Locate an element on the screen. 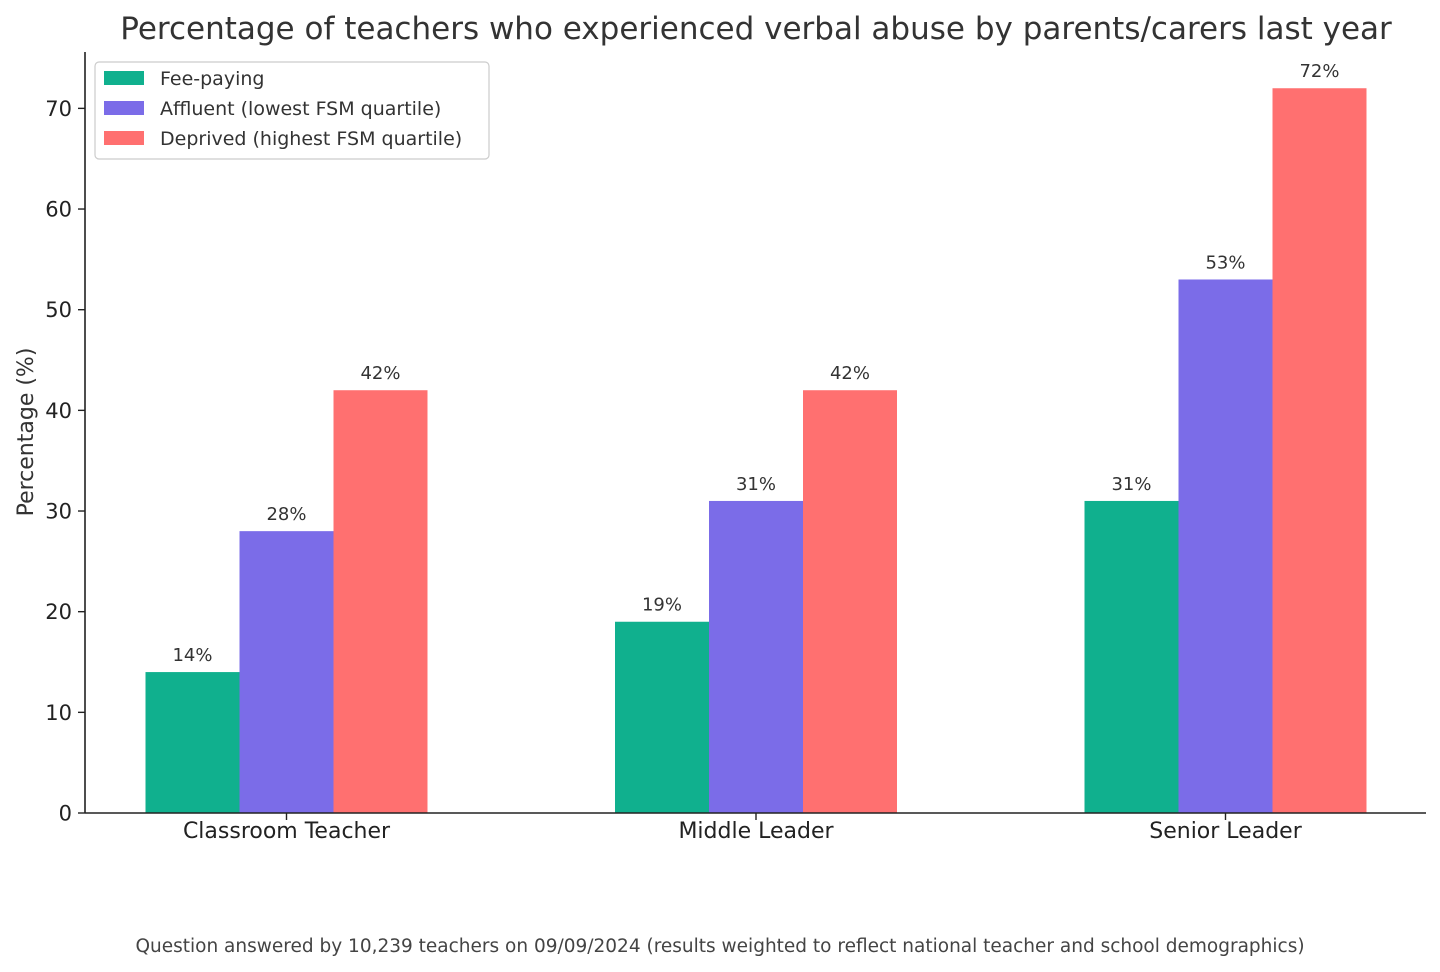 This screenshot has width=1440, height=972. y-tick-label-70: 70 is located at coordinates (58, 109).